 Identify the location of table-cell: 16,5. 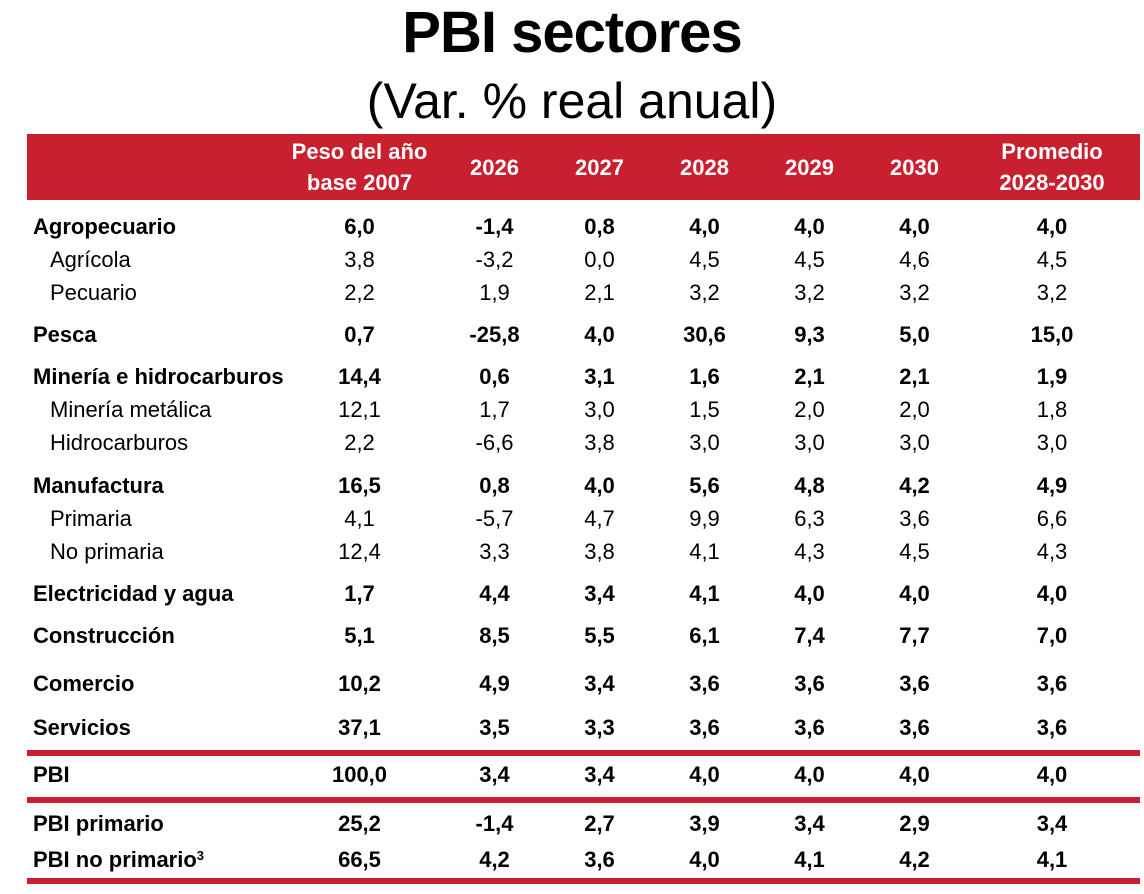
(359, 485).